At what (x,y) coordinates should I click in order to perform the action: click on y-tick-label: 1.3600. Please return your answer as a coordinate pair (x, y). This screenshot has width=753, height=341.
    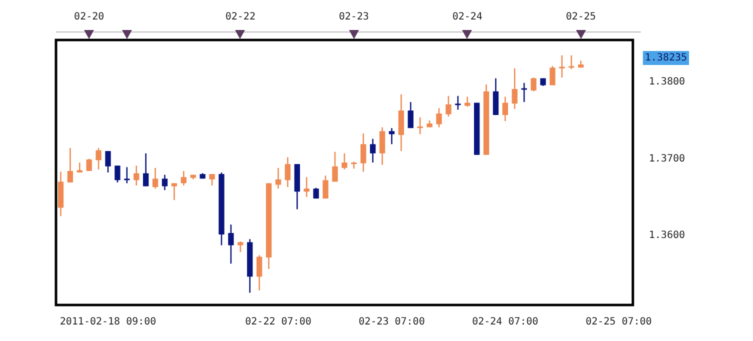
    Looking at the image, I should click on (666, 235).